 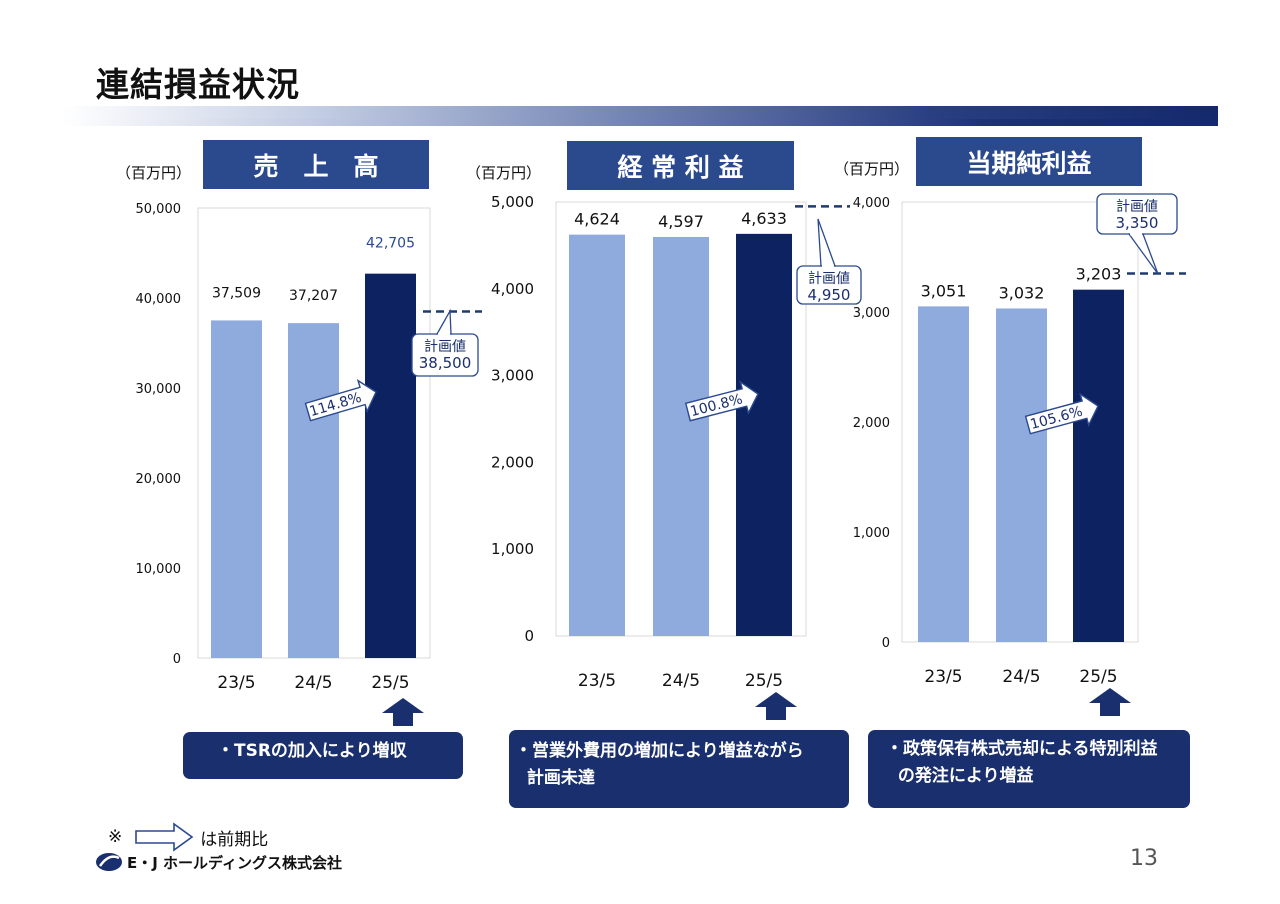 What do you see at coordinates (1099, 274) in the screenshot?
I see `data-label: 3,203` at bounding box center [1099, 274].